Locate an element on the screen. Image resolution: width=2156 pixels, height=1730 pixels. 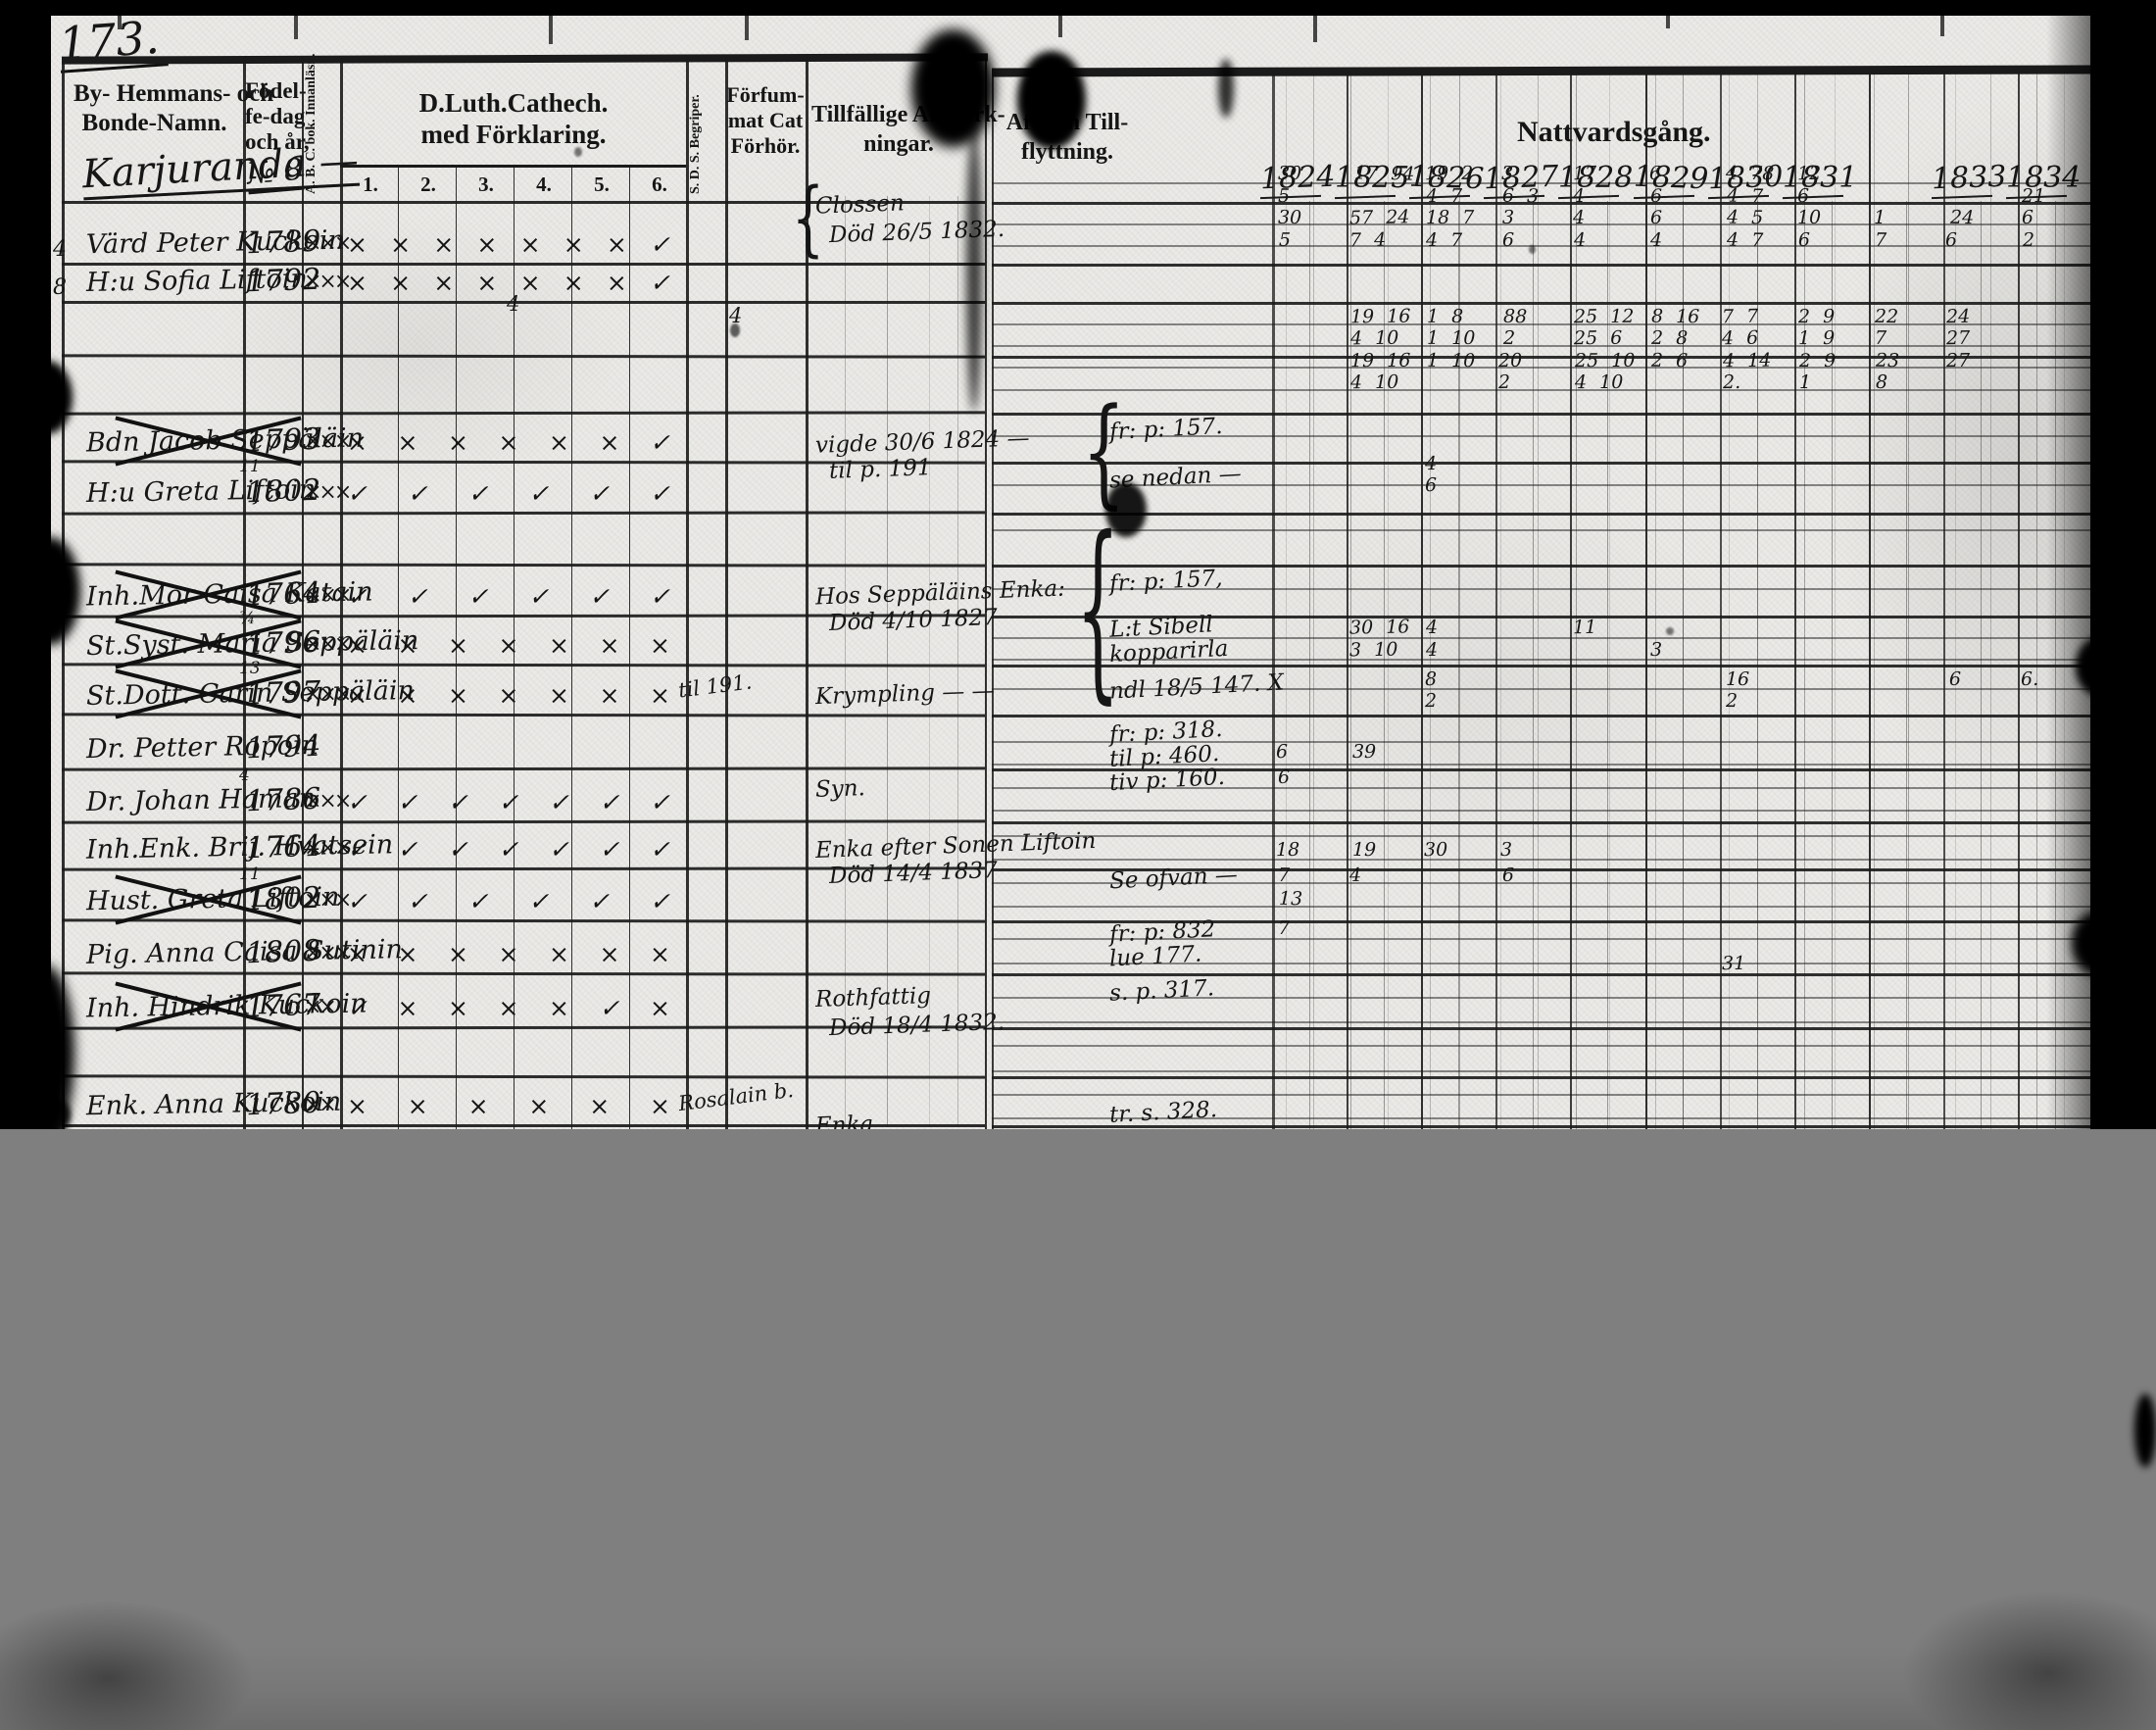
communion-cell: 3 is located at coordinates (1656, 650).